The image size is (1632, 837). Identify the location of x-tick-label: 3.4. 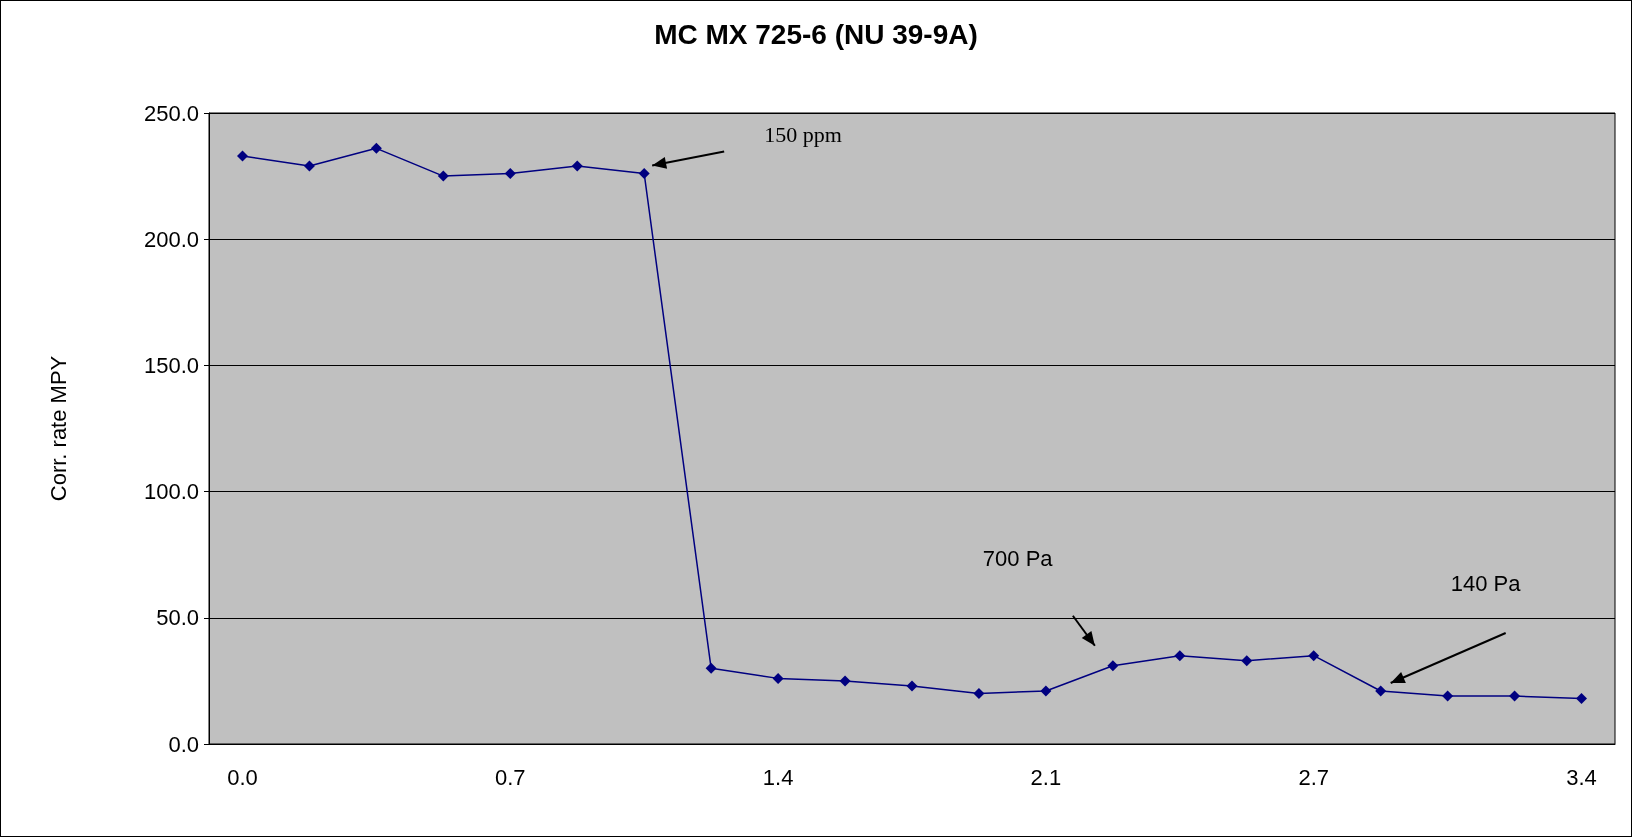
(1581, 777).